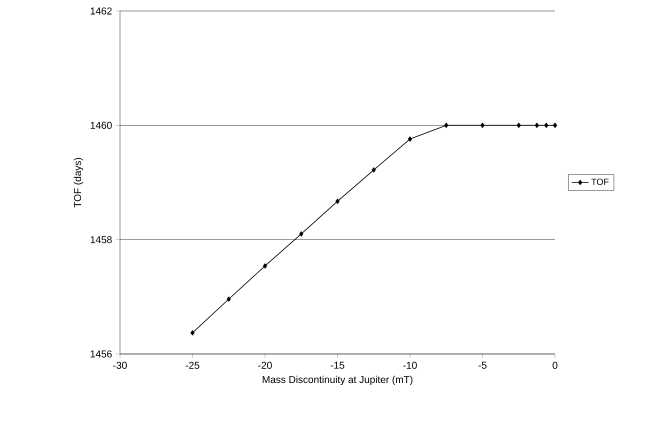 The image size is (654, 422). What do you see at coordinates (101, 125) in the screenshot?
I see `y-tick-label: 1460` at bounding box center [101, 125].